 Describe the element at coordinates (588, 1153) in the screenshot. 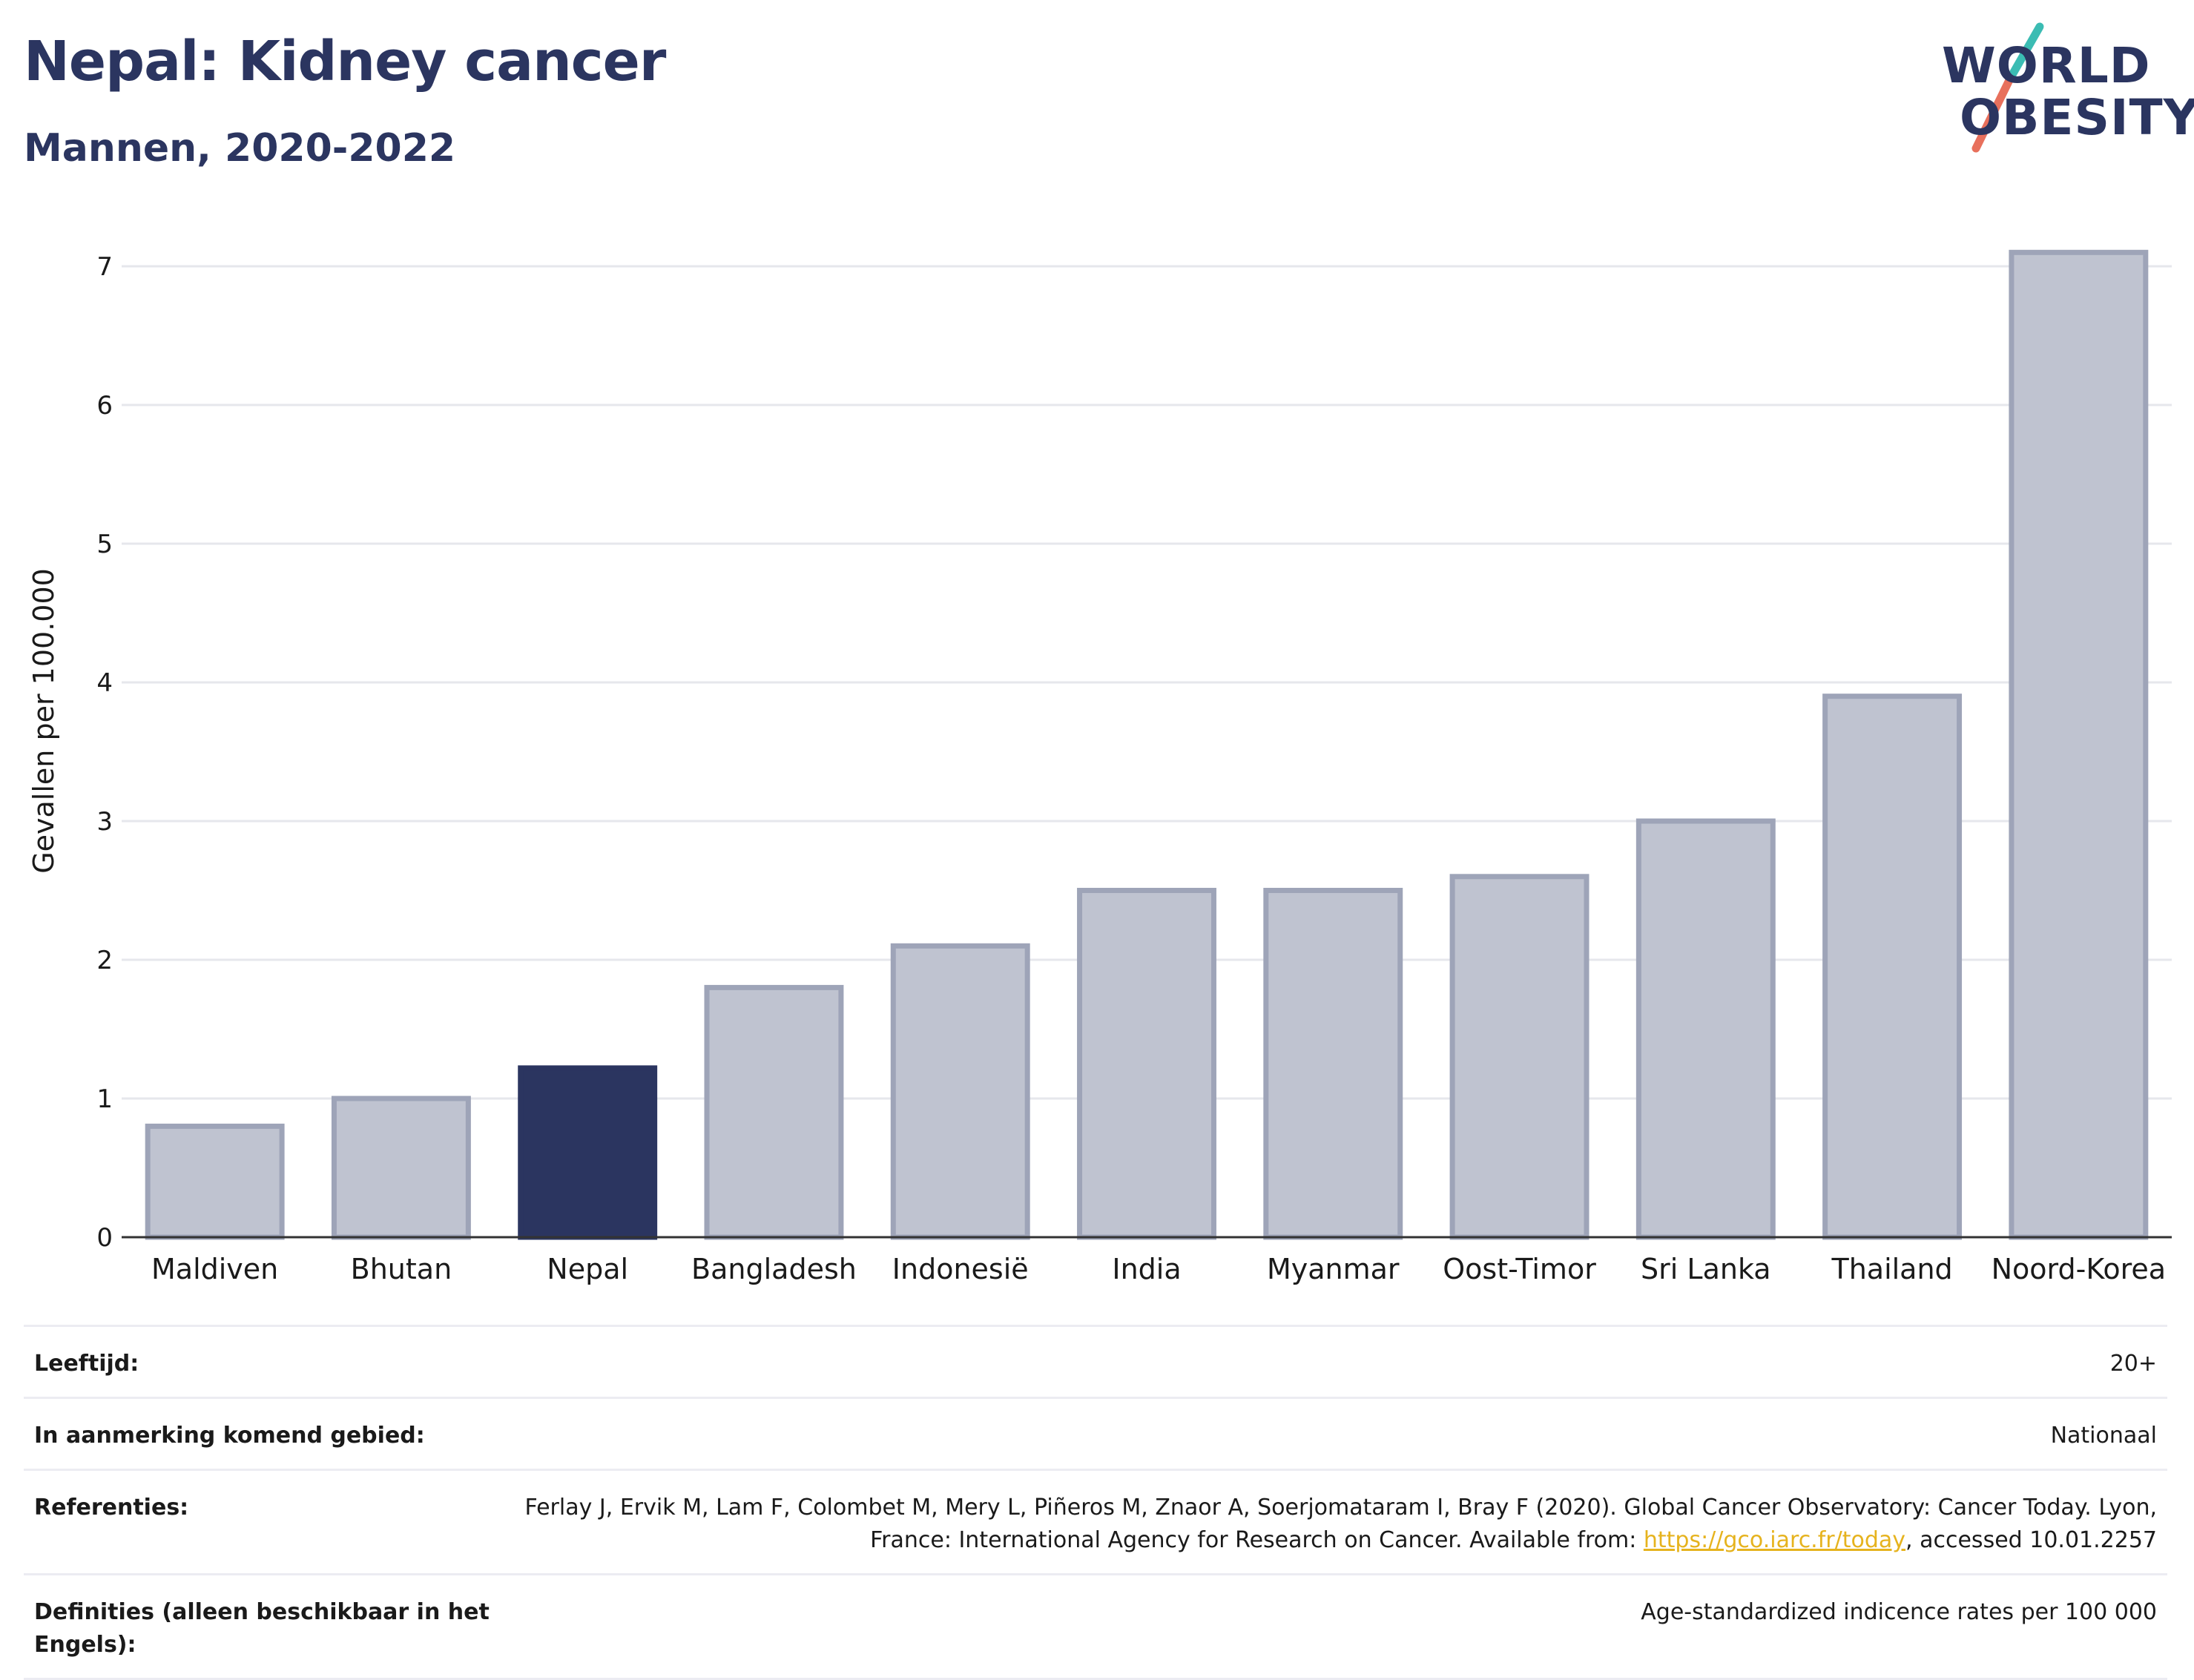

I see `bar-nepal` at that location.